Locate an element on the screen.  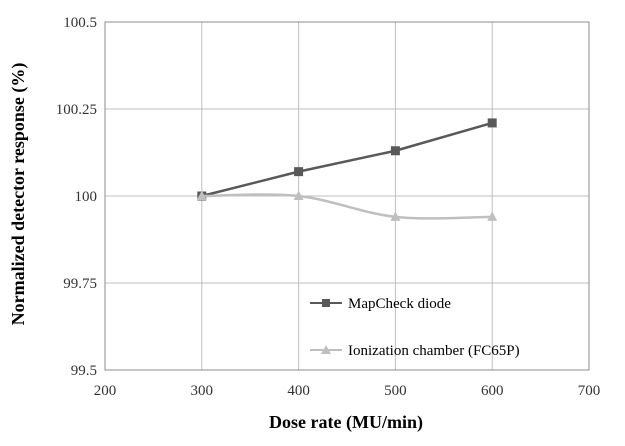
data-series is located at coordinates (347, 169).